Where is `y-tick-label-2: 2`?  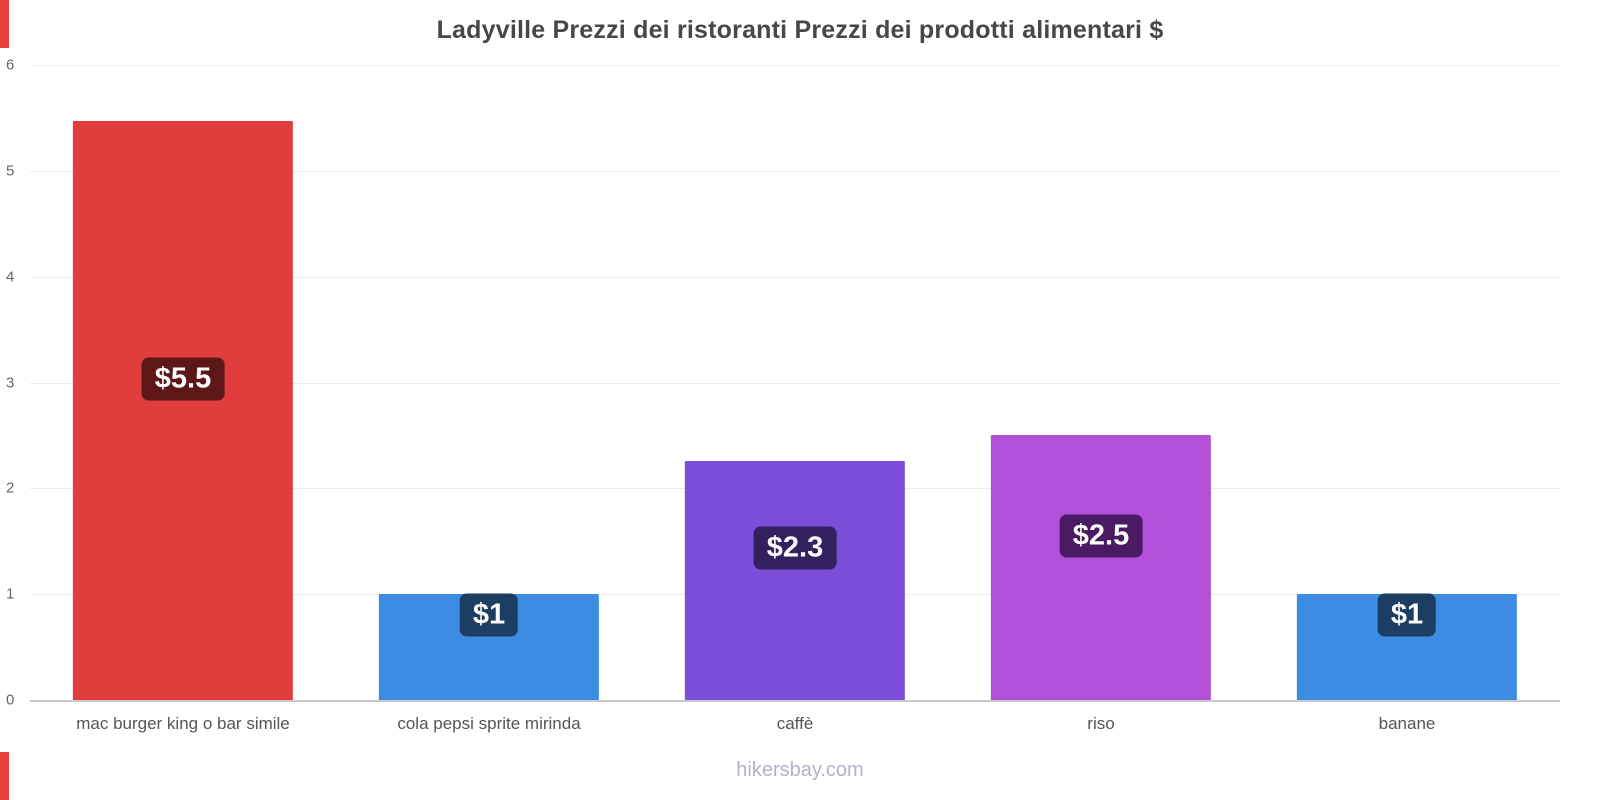
y-tick-label-2: 2 is located at coordinates (10, 488).